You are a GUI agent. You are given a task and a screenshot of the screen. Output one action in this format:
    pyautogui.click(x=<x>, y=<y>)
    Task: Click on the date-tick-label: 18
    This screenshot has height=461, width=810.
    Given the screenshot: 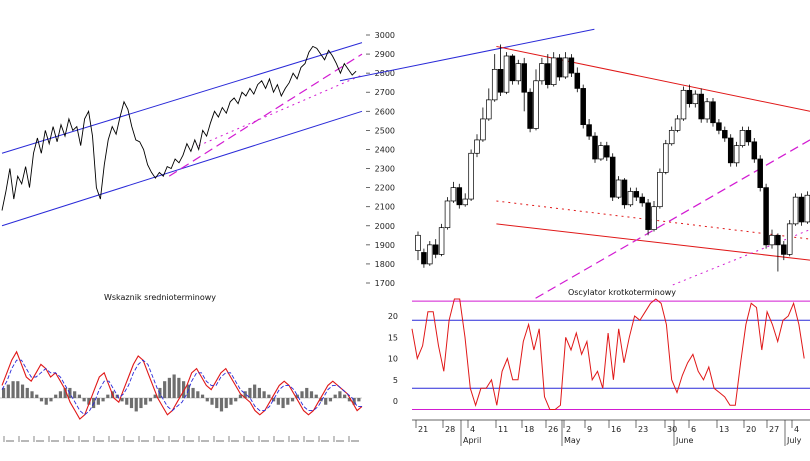 What is the action you would take?
    pyautogui.click(x=529, y=429)
    